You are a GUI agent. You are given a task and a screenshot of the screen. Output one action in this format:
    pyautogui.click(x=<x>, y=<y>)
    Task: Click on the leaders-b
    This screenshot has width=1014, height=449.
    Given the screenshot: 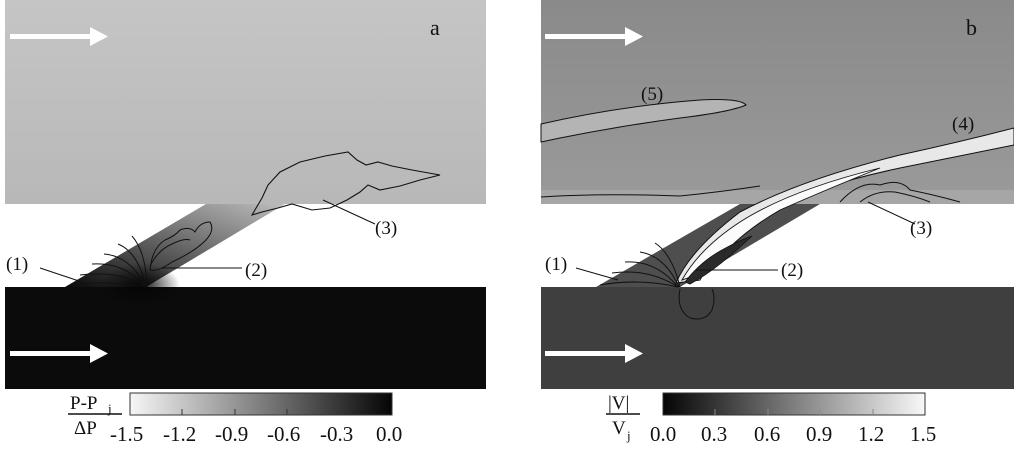 What is the action you would take?
    pyautogui.click(x=745, y=241)
    